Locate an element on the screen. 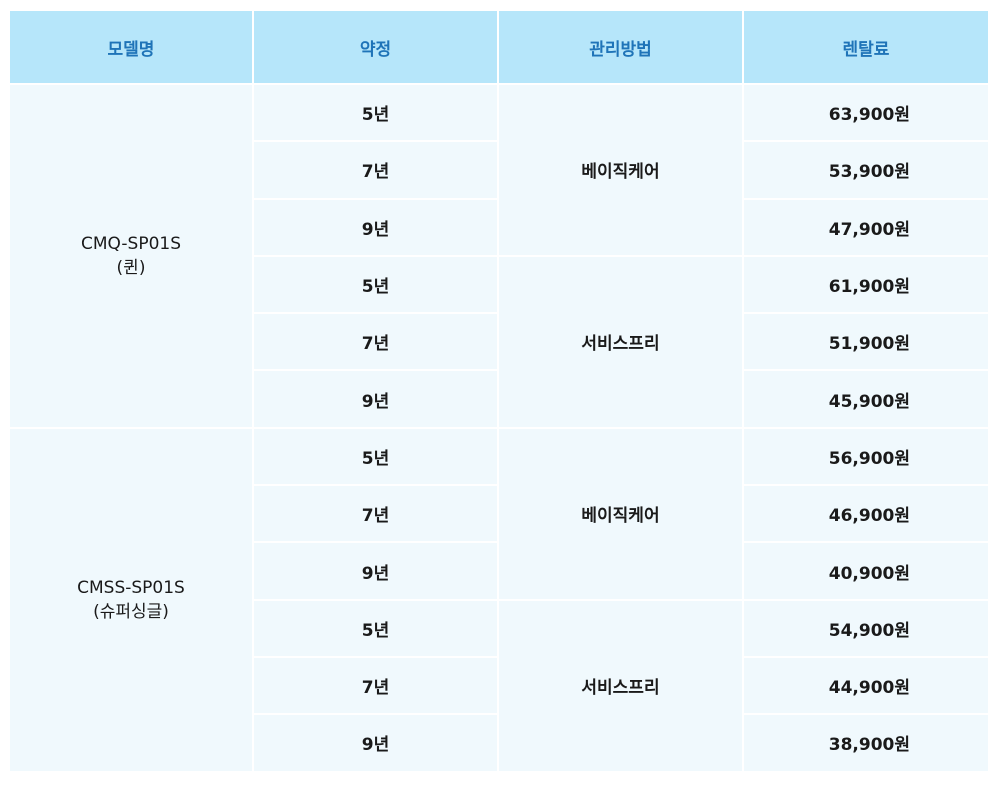  table-row: 7년 44,900원 is located at coordinates (499, 686).